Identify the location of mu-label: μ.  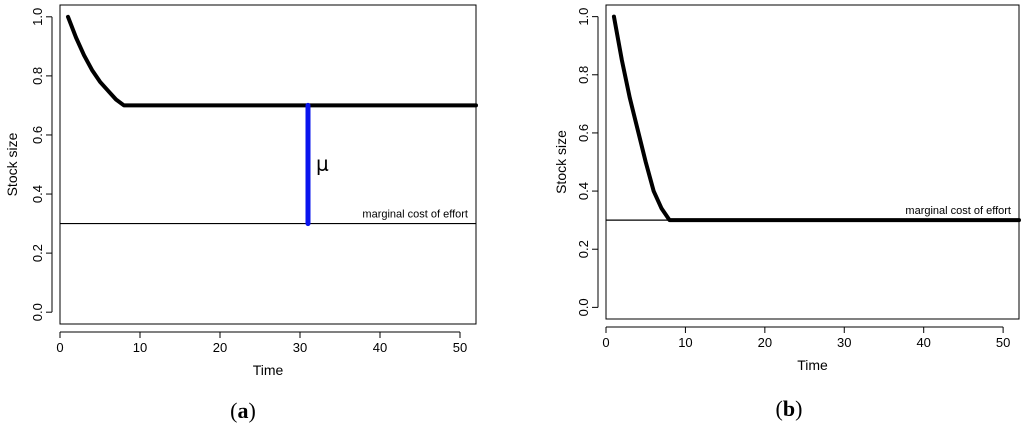
(322, 164).